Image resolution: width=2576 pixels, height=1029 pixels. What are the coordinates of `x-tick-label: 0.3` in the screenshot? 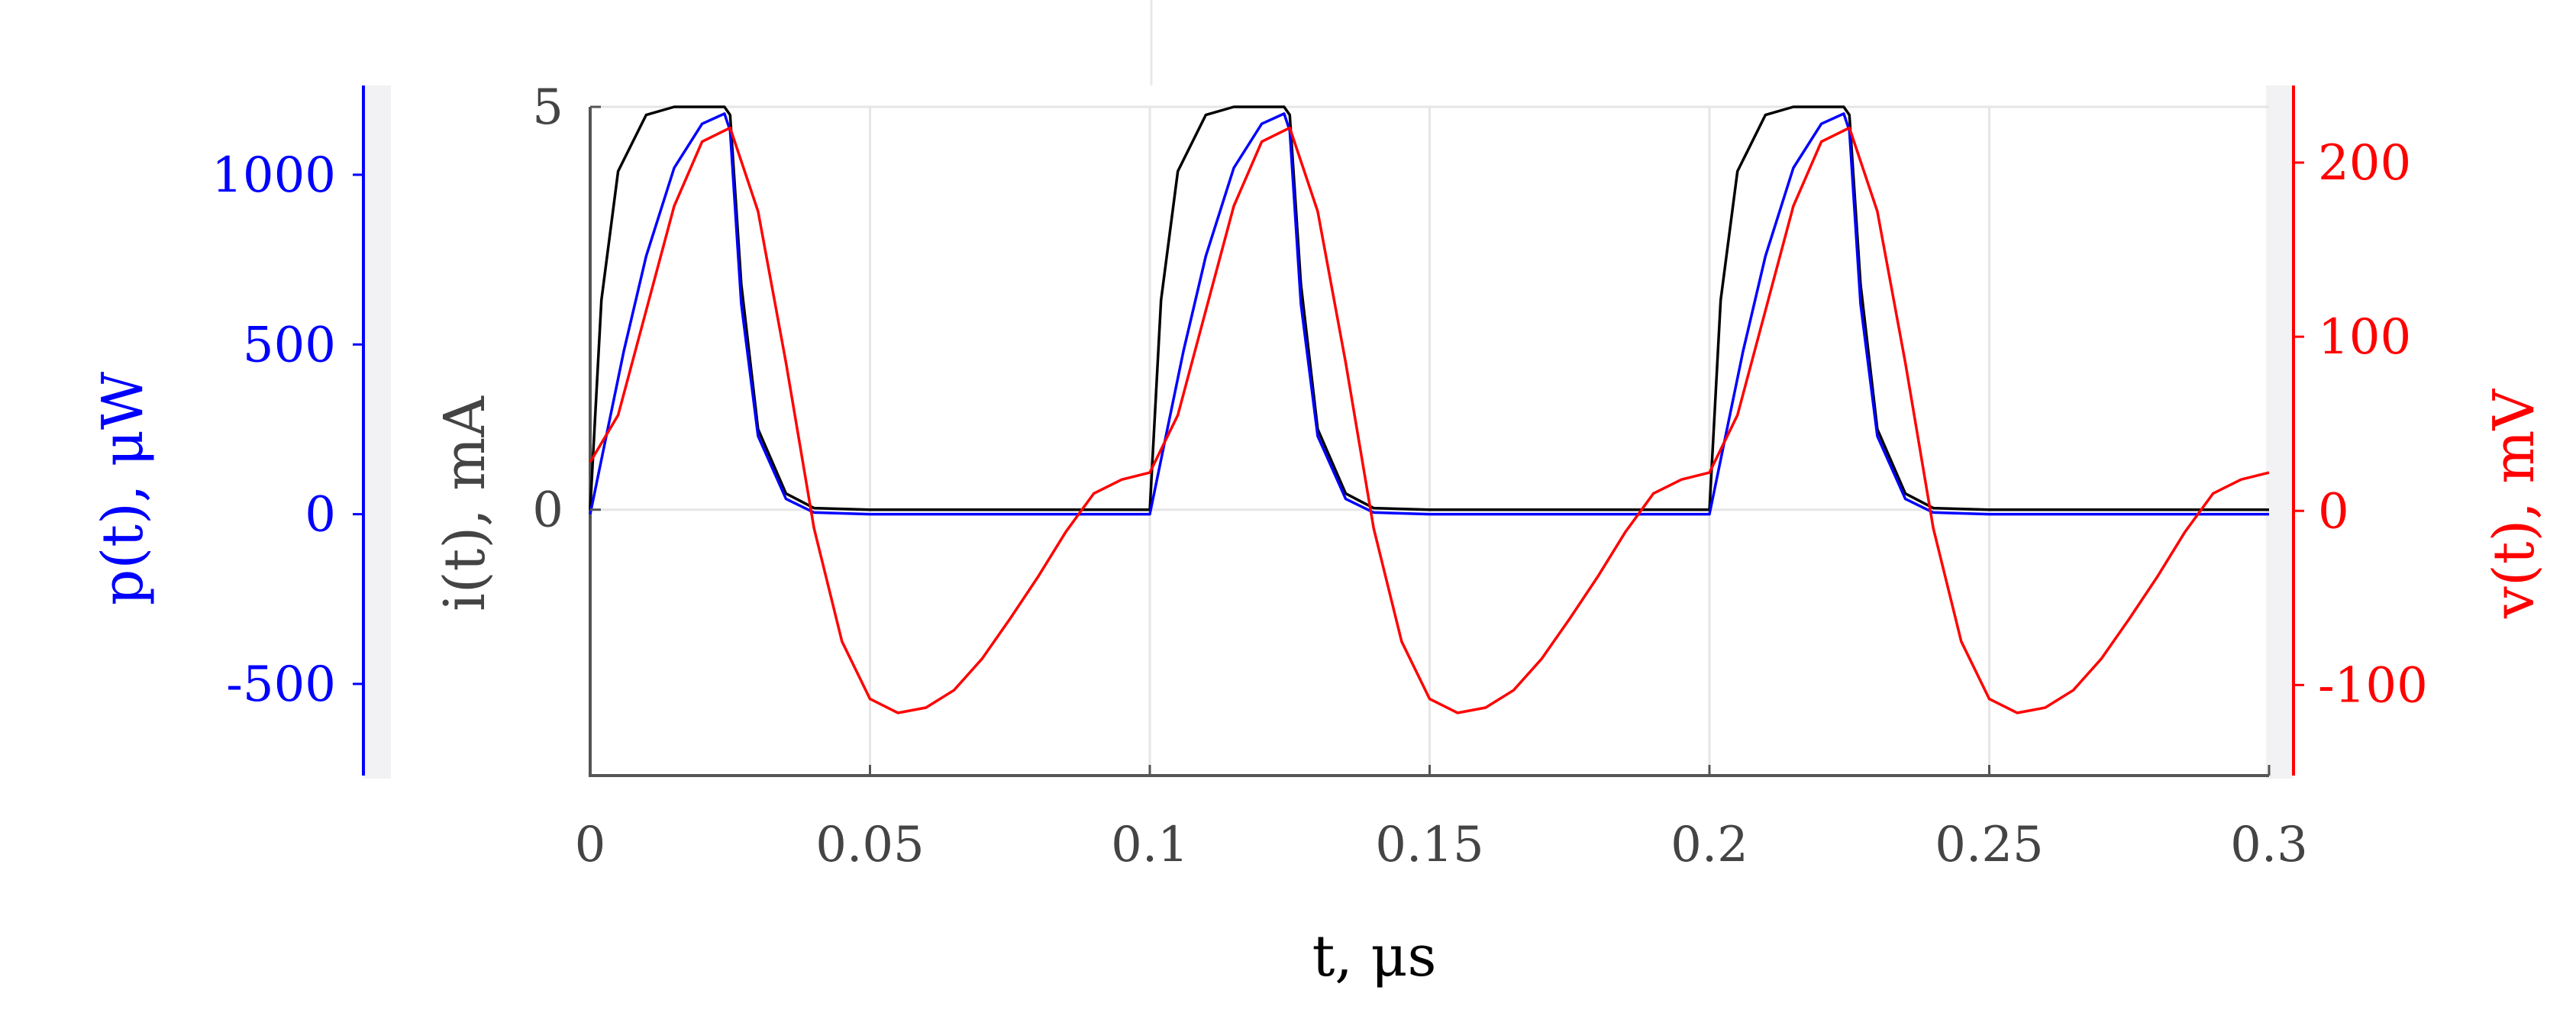 It's located at (2269, 845).